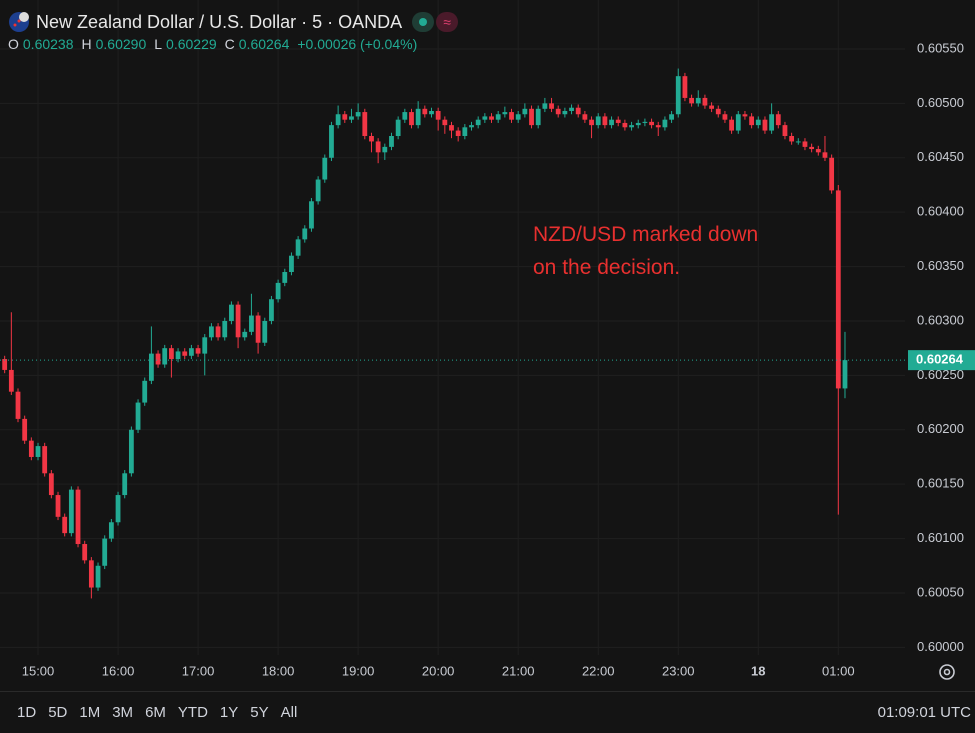 This screenshot has height=733, width=975. I want to click on x-tick-label: 15:00, so click(38, 670).